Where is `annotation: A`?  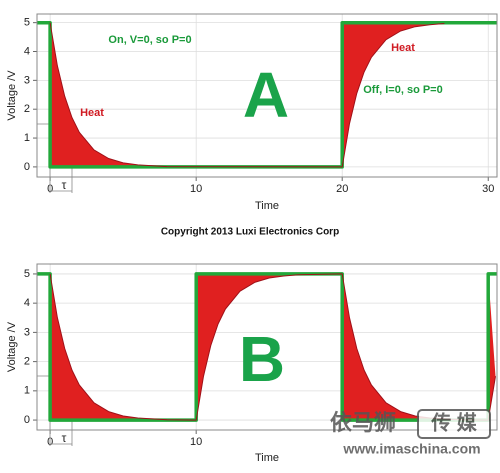
annotation: A is located at coordinates (266, 95).